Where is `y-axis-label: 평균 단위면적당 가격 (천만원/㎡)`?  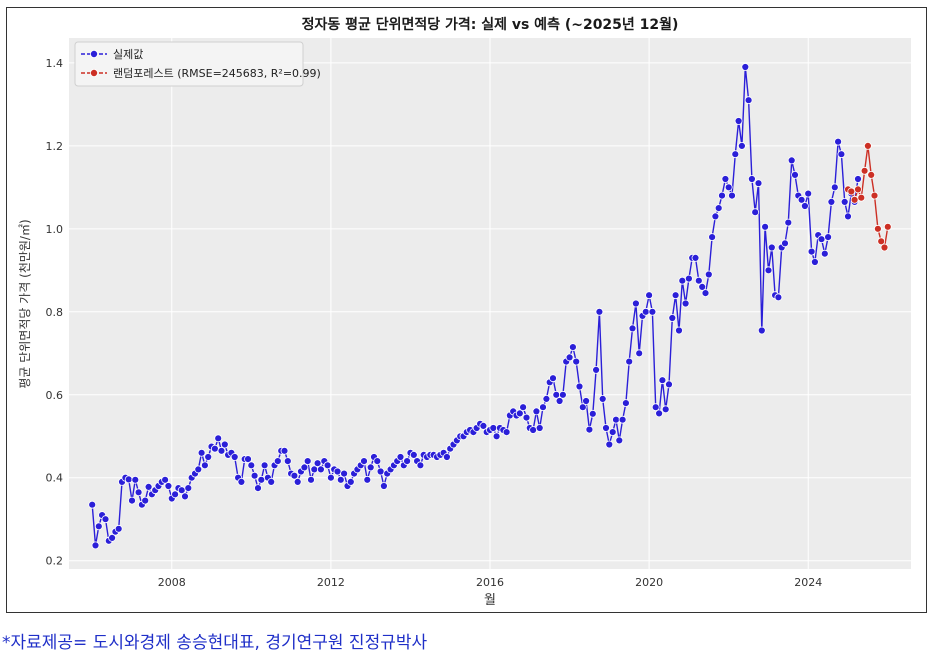
y-axis-label: 평균 단위면적당 가격 (천만원/㎡) is located at coordinates (24, 303).